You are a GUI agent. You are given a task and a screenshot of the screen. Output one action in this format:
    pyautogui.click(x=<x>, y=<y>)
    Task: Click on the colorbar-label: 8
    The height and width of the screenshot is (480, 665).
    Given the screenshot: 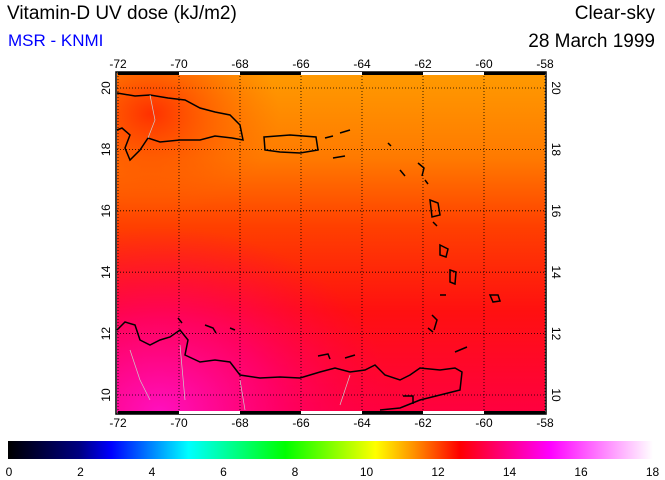 What is the action you would take?
    pyautogui.click(x=295, y=472)
    